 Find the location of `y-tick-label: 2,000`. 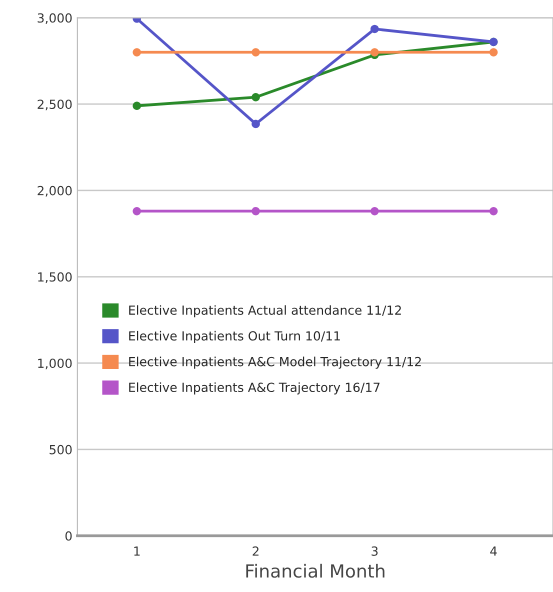

y-tick-label: 2,000 is located at coordinates (55, 191).